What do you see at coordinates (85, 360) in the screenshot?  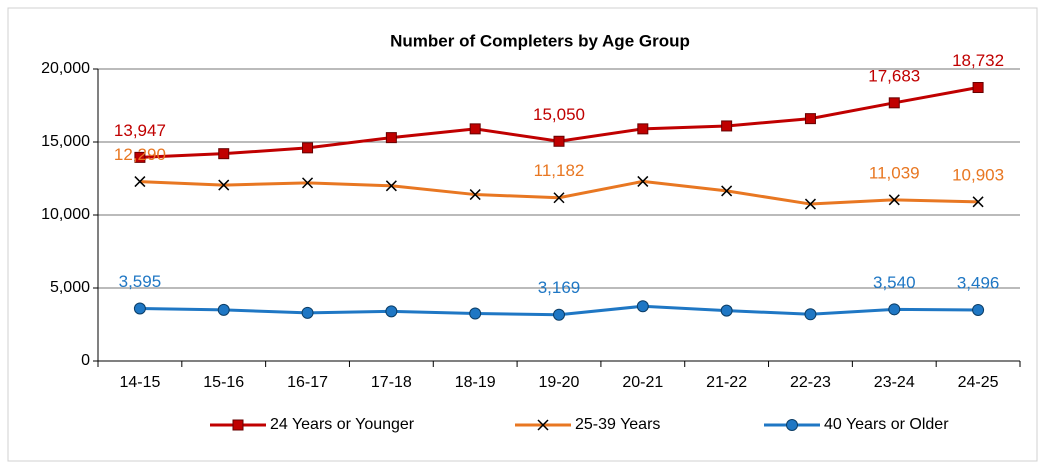 I see `y-tick-label: 0` at bounding box center [85, 360].